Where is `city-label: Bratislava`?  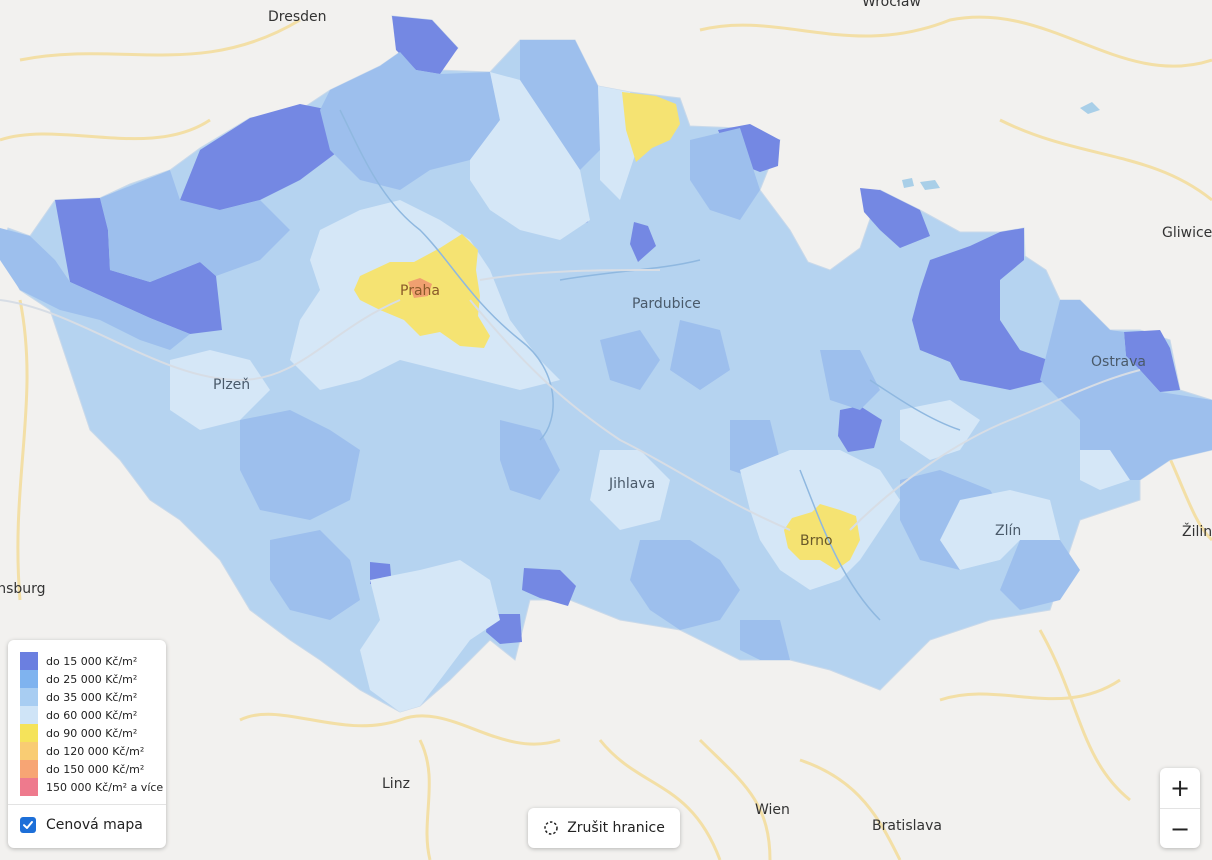 city-label: Bratislava is located at coordinates (907, 826).